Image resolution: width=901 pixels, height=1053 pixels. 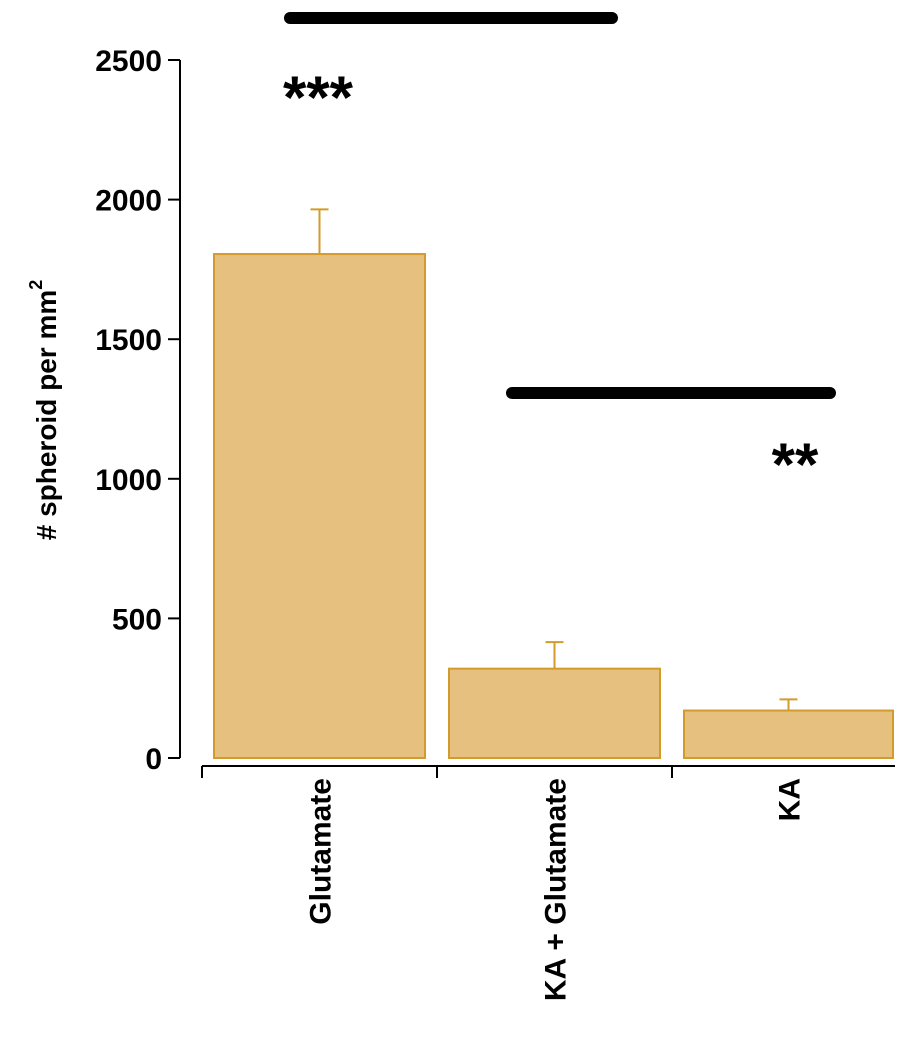 I want to click on y-axis-label: # spheroid per mm2, so click(x=44, y=410).